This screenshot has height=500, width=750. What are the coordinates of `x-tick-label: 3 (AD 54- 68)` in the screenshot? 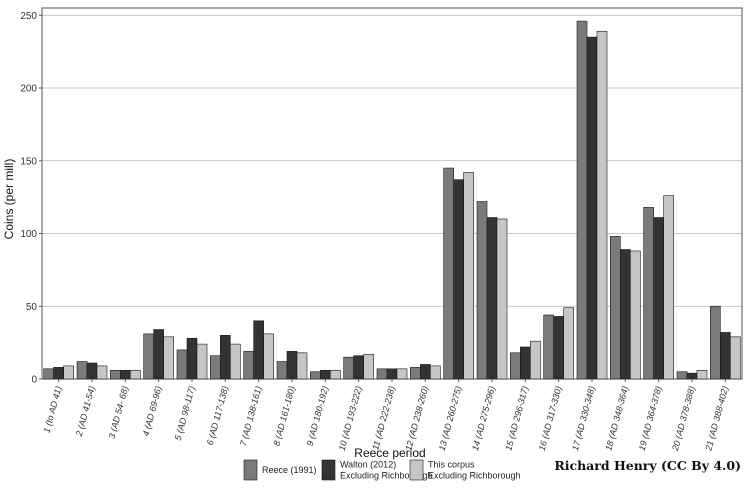 It's located at (119, 412).